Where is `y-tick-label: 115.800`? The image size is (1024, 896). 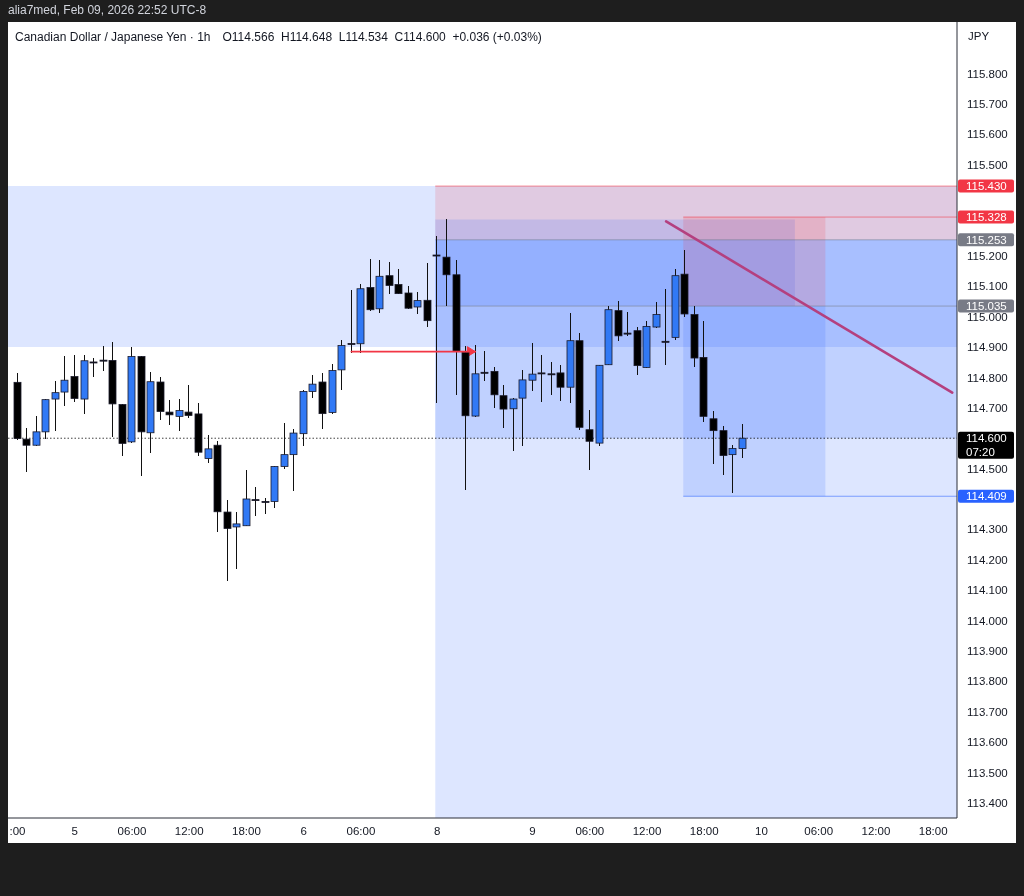
y-tick-label: 115.800 is located at coordinates (987, 73).